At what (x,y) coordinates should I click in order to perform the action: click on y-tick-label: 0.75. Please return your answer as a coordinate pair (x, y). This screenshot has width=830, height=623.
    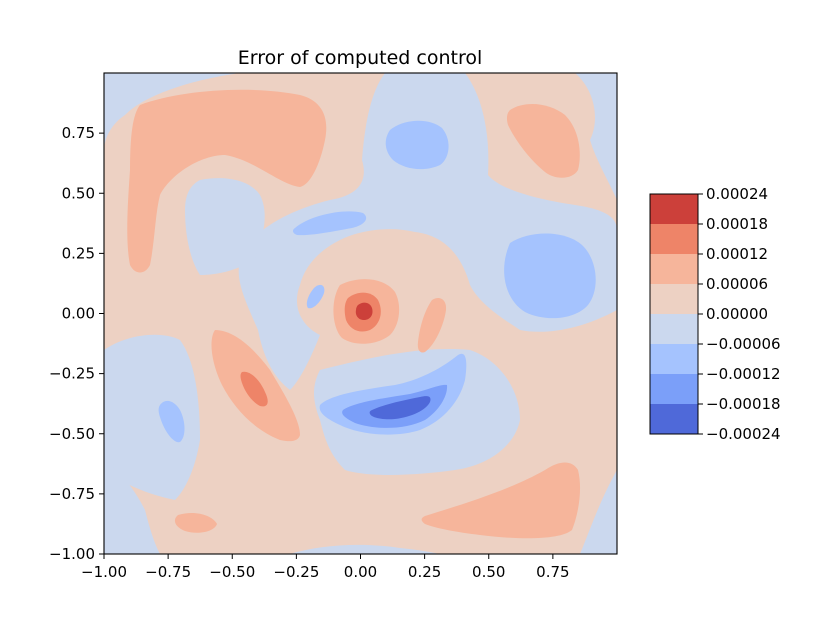
    Looking at the image, I should click on (78, 133).